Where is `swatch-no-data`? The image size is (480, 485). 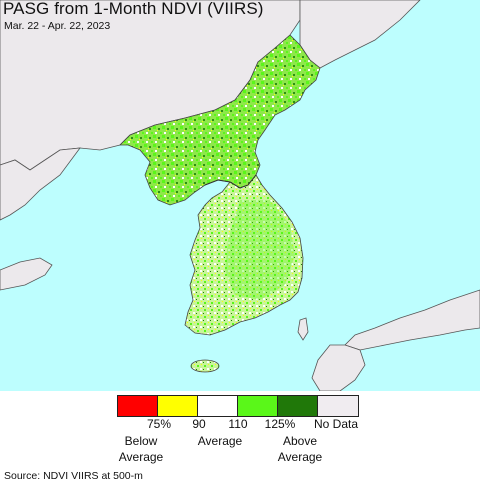
swatch-no-data is located at coordinates (338, 406).